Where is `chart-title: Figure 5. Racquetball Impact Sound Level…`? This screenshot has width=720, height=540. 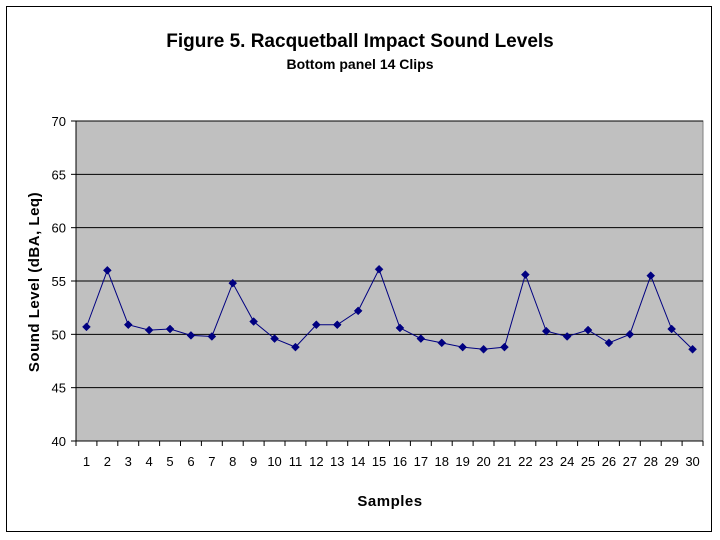
chart-title: Figure 5. Racquetball Impact Sound Level… is located at coordinates (359, 41).